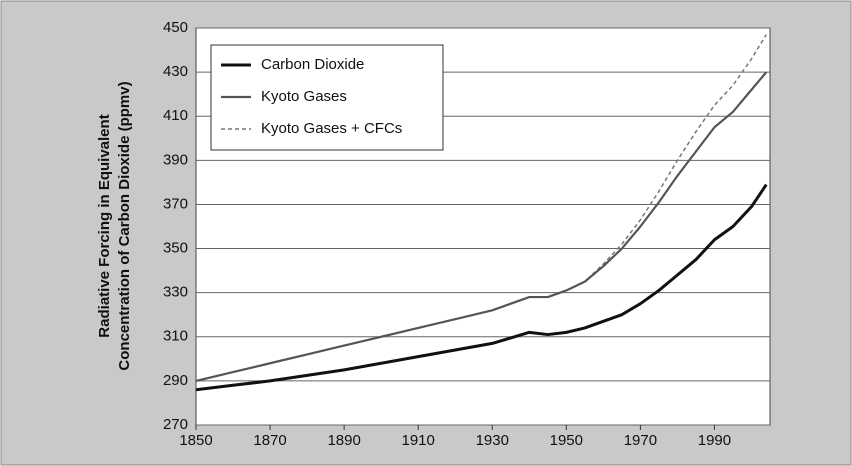 This screenshot has width=852, height=466. Describe the element at coordinates (418, 440) in the screenshot. I see `x-tick-label: 1910` at that location.